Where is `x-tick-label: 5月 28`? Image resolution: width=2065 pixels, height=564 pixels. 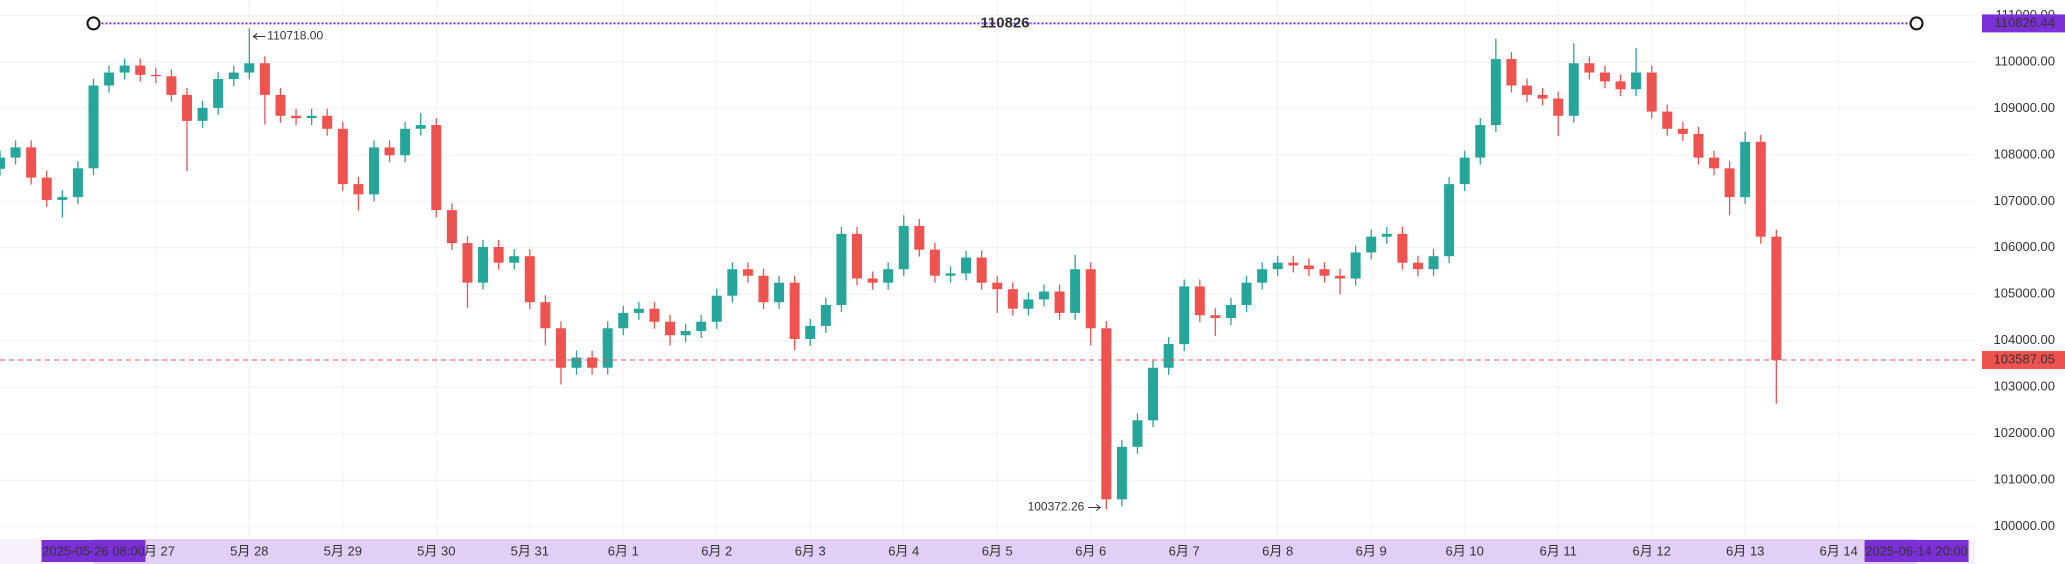
x-tick-label: 5月 28 is located at coordinates (249, 550).